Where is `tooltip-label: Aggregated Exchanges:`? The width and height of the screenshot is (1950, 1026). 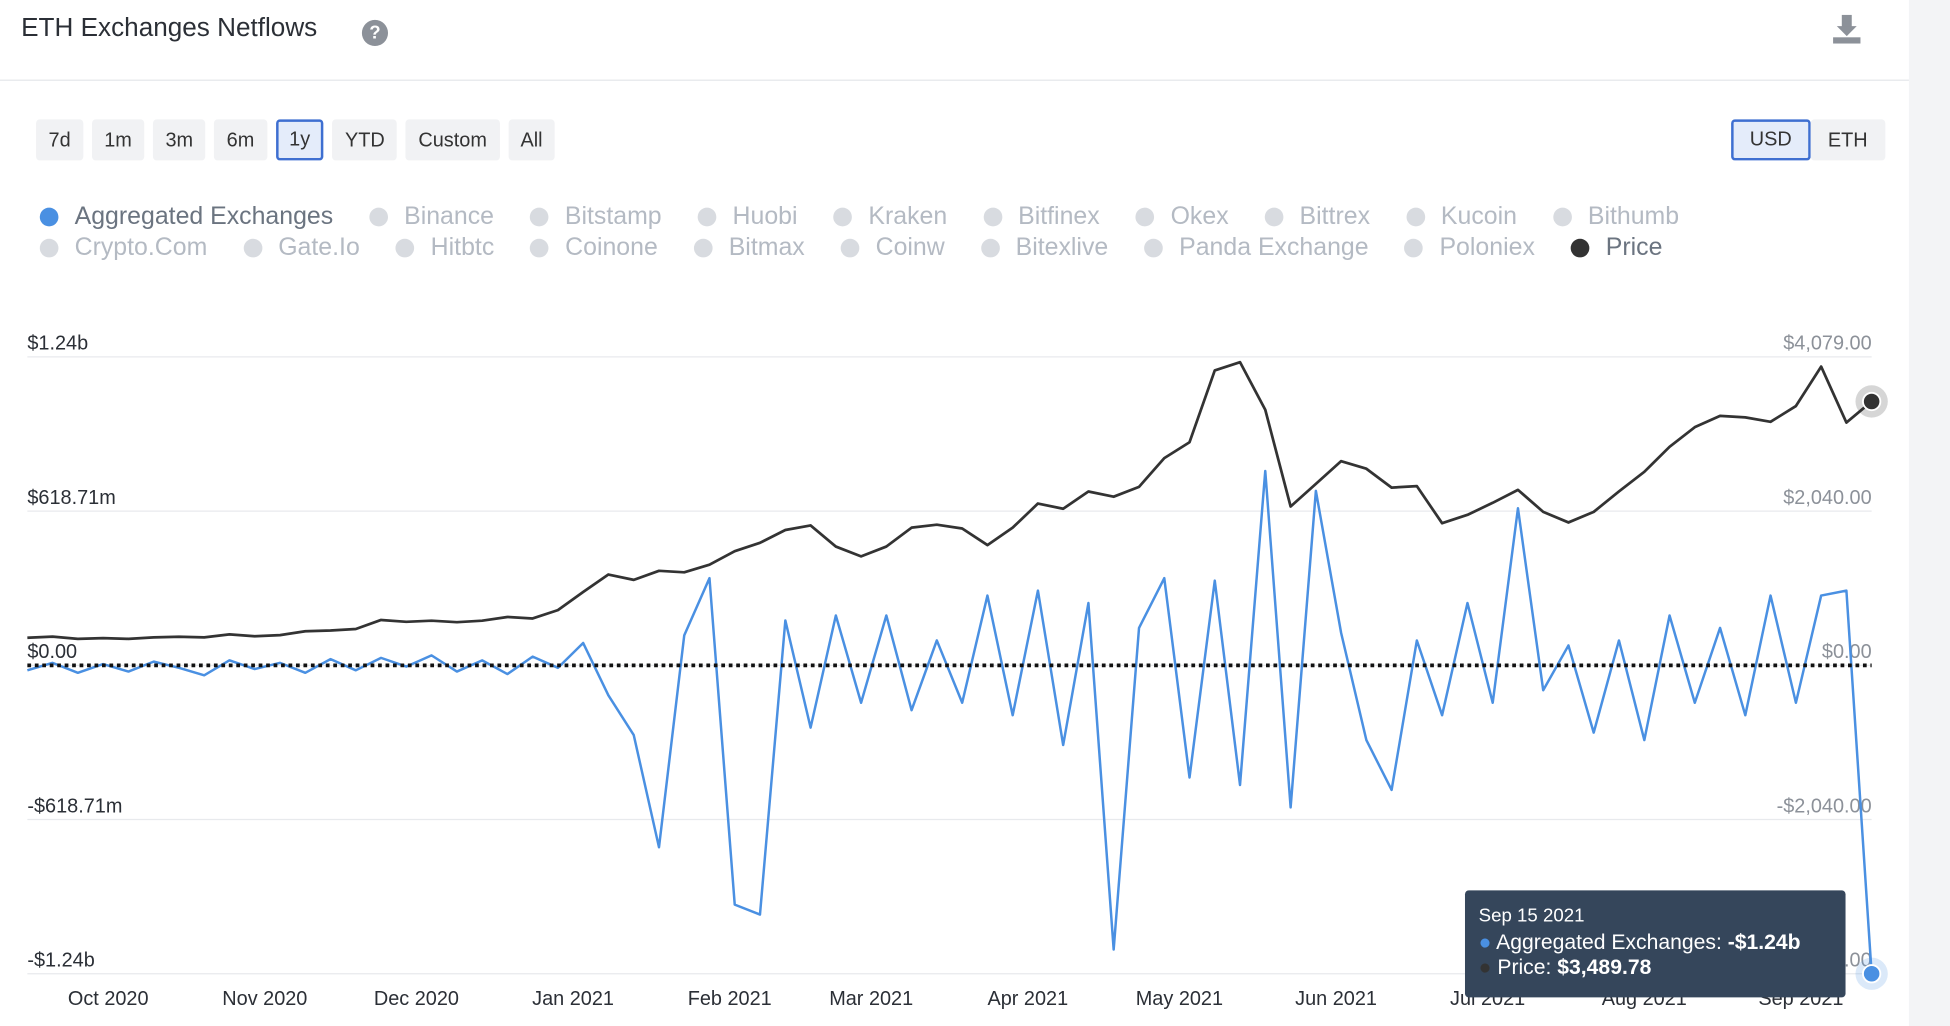
tooltip-label: Aggregated Exchanges: is located at coordinates (1609, 942).